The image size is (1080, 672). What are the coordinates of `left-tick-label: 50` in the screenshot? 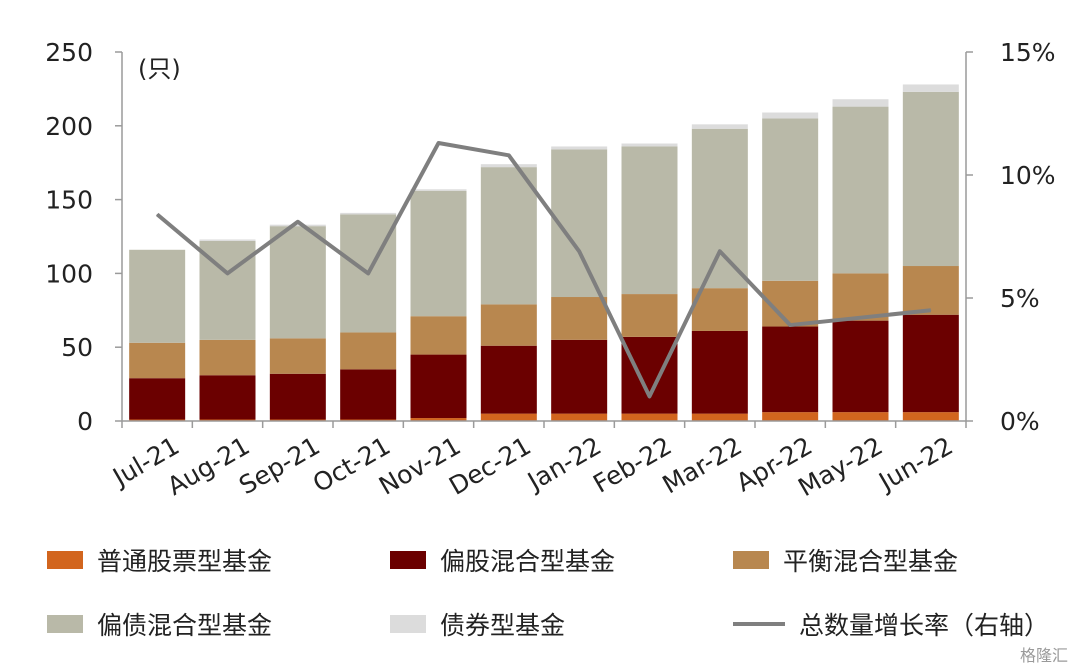 It's located at (77, 347).